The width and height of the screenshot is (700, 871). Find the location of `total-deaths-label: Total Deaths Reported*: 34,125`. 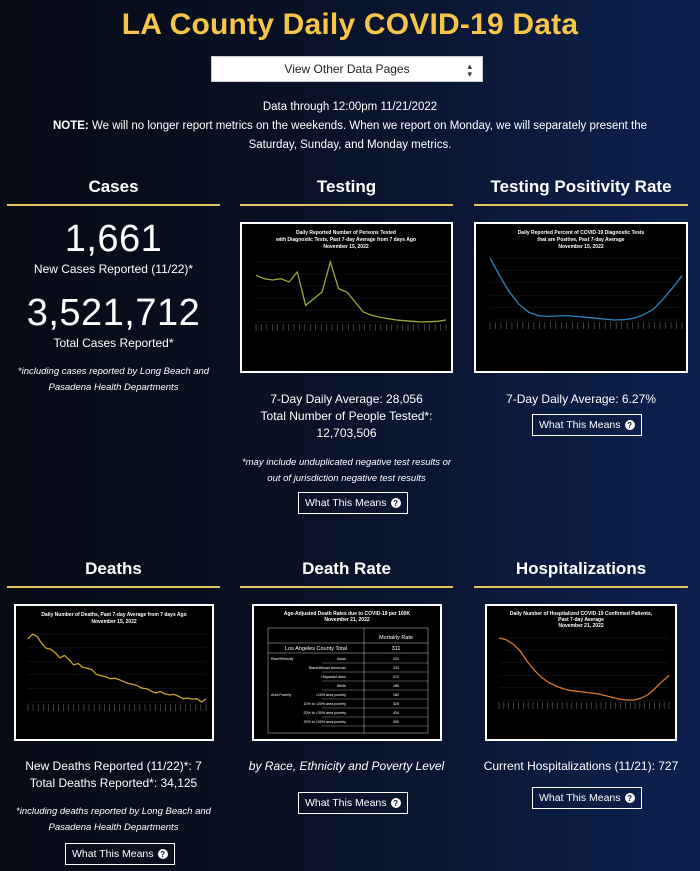

total-deaths-label: Total Deaths Reported*: 34,125 is located at coordinates (113, 783).